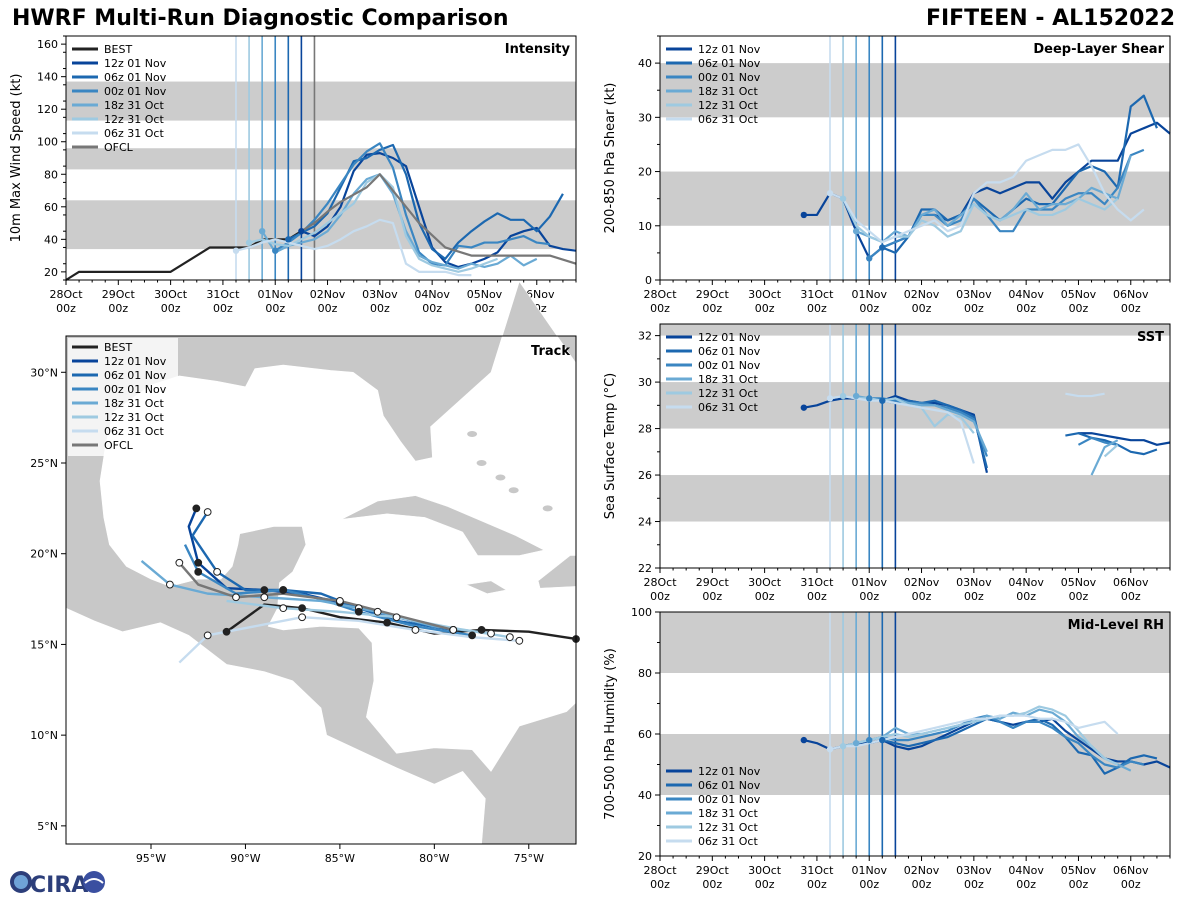 This screenshot has width=1200, height=900. Describe the element at coordinates (44, 372) in the screenshot. I see `map-ytick-label-5: 30°N` at that location.